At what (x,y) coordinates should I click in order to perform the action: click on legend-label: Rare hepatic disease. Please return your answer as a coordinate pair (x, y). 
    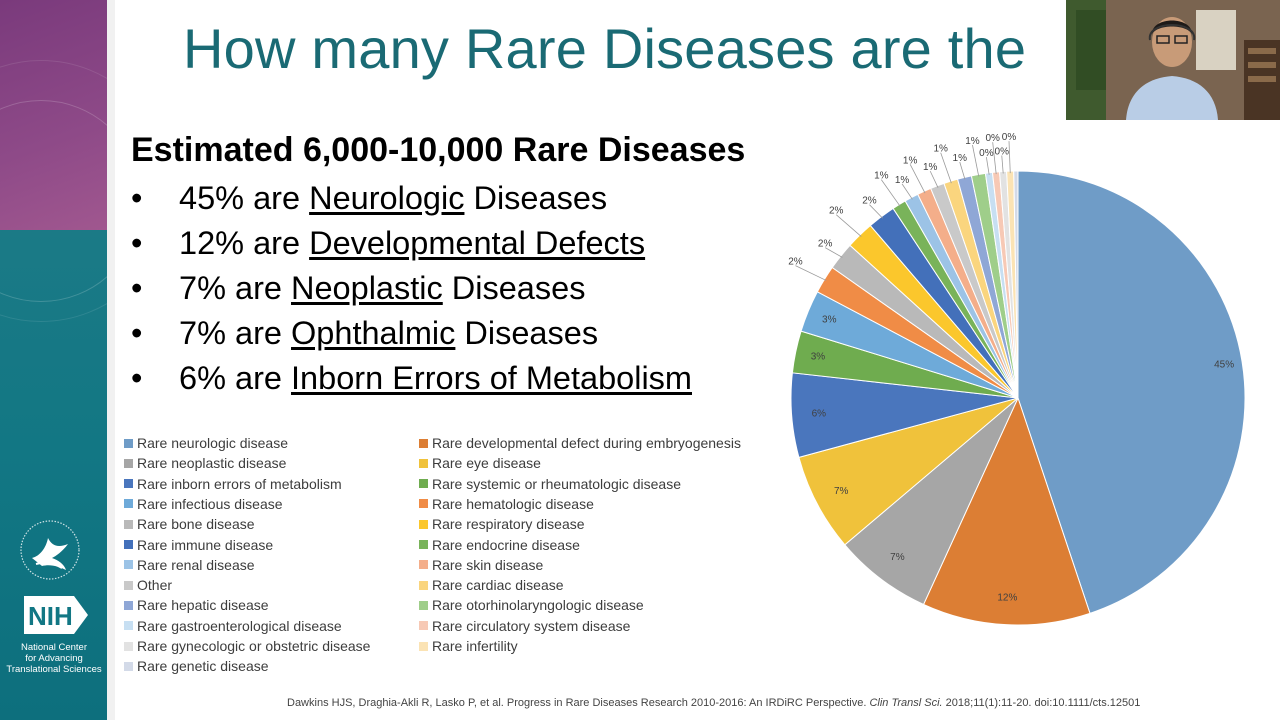
    Looking at the image, I should click on (203, 605).